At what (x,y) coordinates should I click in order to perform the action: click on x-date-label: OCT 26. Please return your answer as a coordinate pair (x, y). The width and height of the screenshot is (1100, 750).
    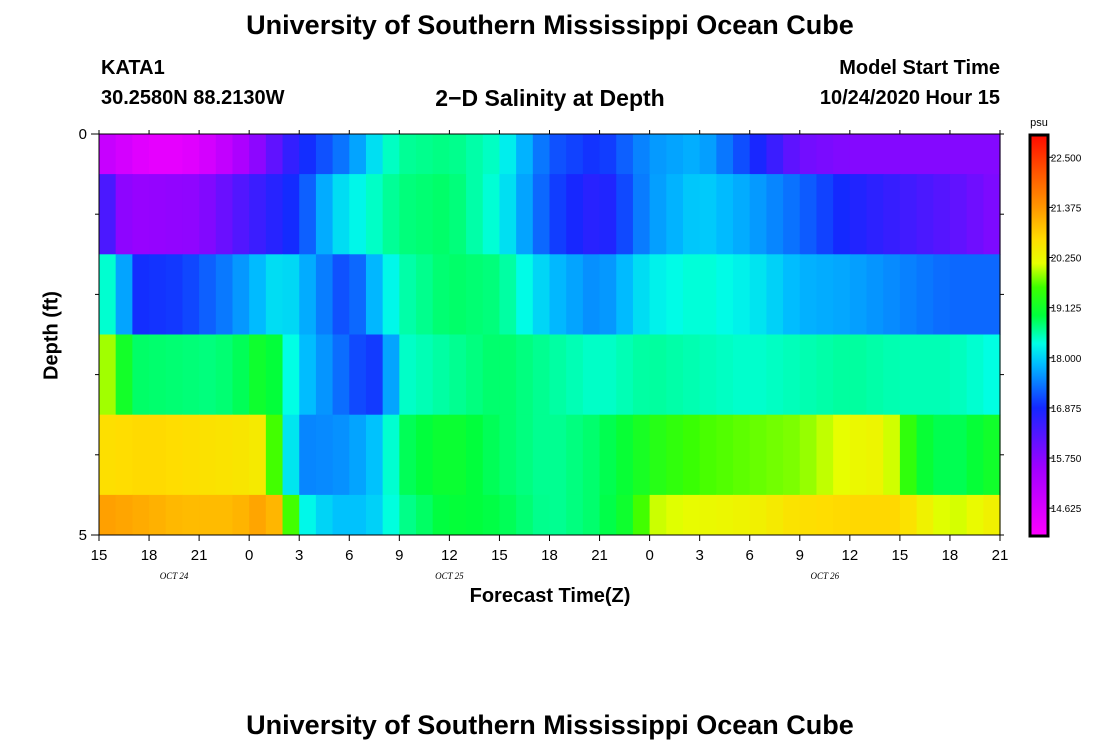
    Looking at the image, I should click on (825, 576).